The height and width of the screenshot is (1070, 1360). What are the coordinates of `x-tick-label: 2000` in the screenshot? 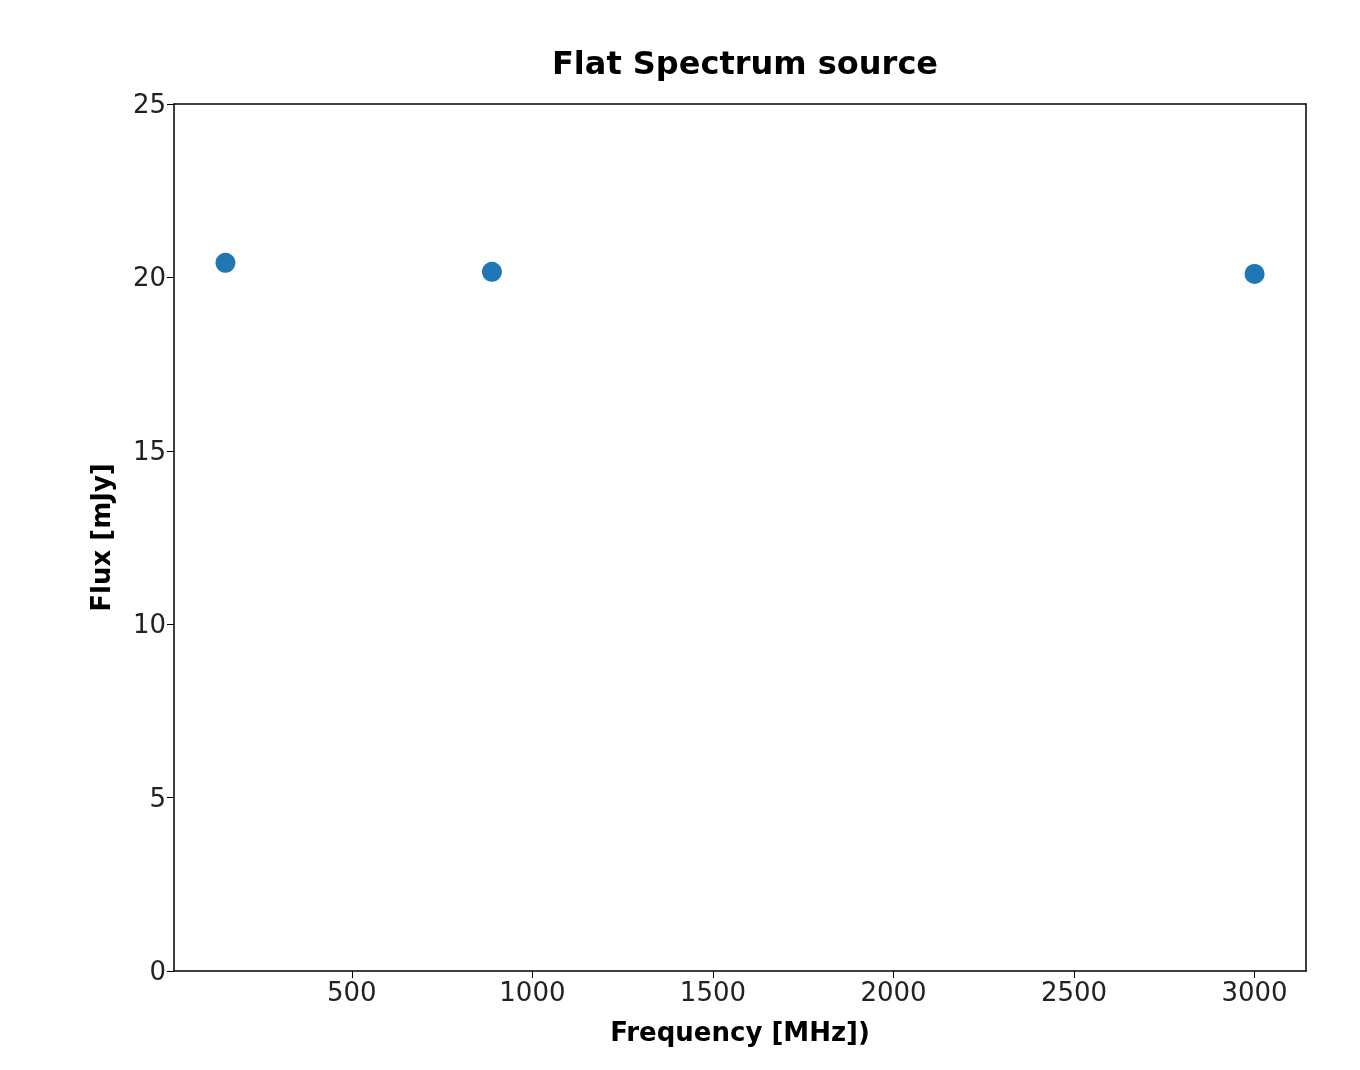 It's located at (893, 992).